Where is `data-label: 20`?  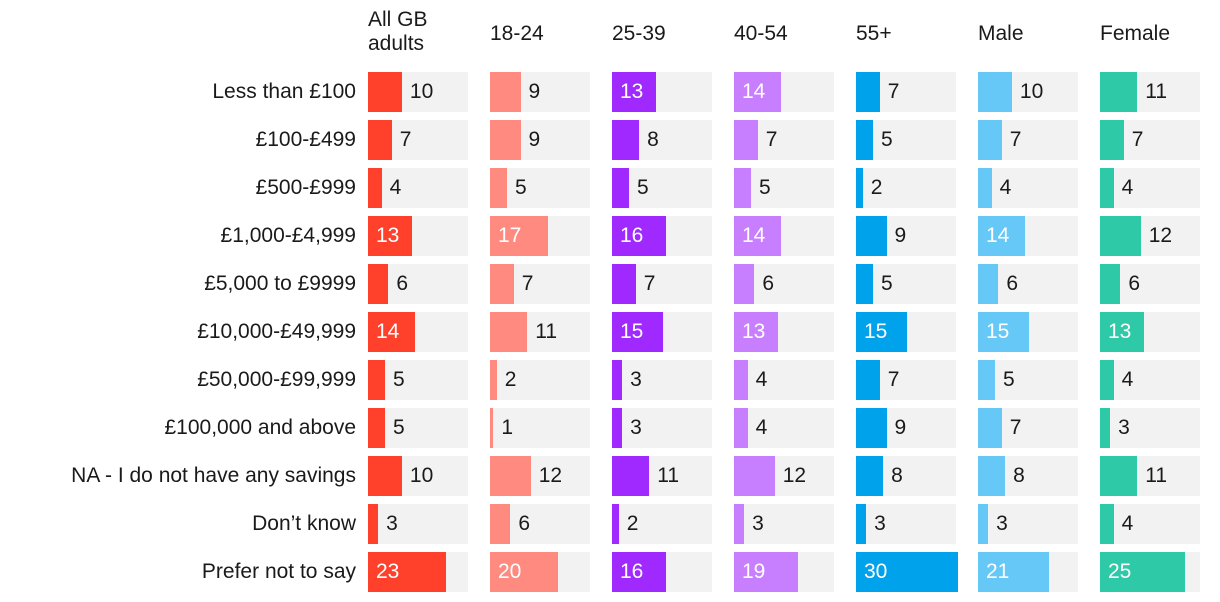 data-label: 20 is located at coordinates (510, 571).